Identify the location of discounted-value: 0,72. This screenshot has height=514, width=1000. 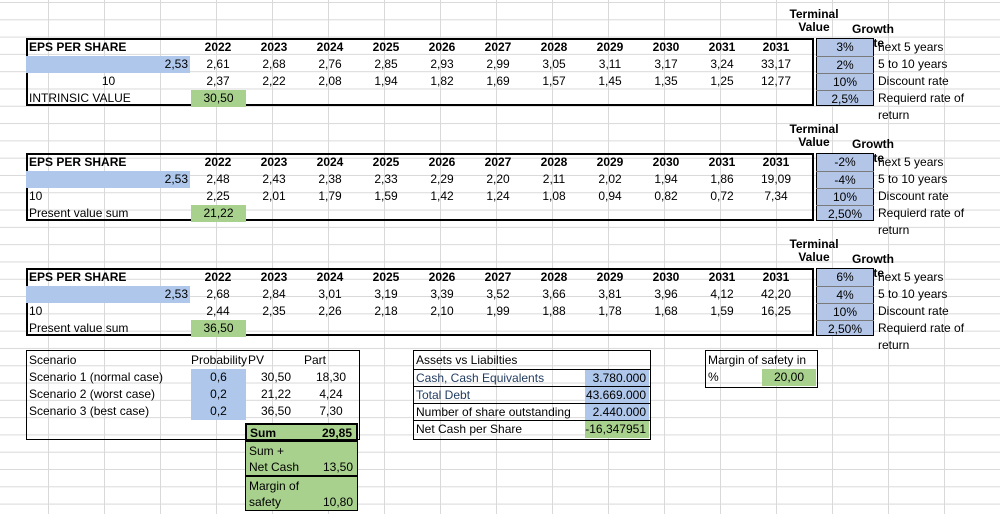
(722, 196).